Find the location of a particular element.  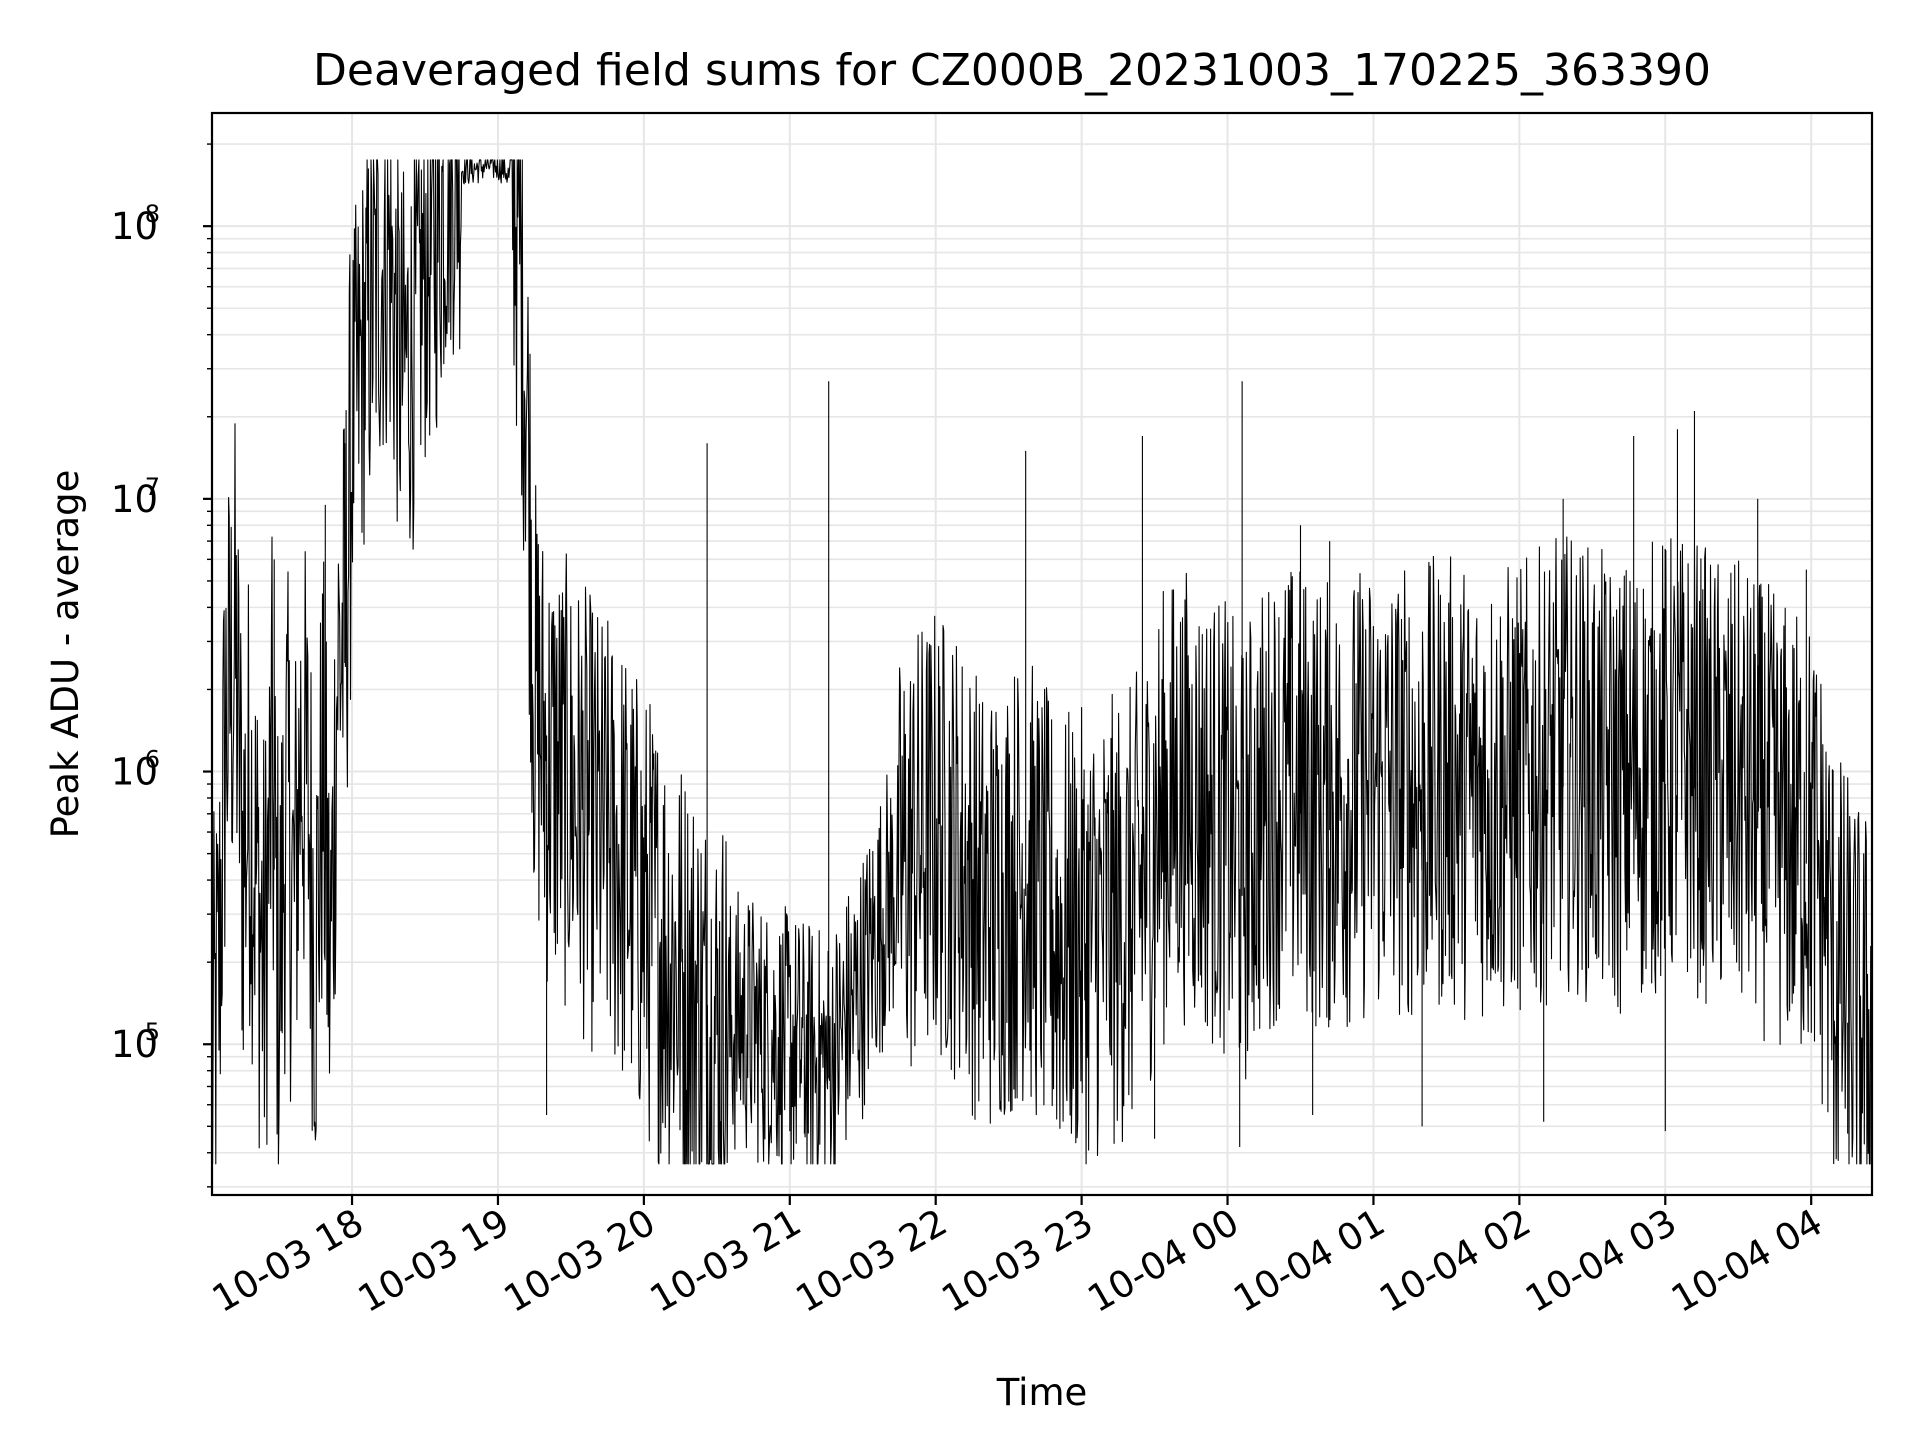

x-tick-label: 10-03 20 is located at coordinates (580, 1261).